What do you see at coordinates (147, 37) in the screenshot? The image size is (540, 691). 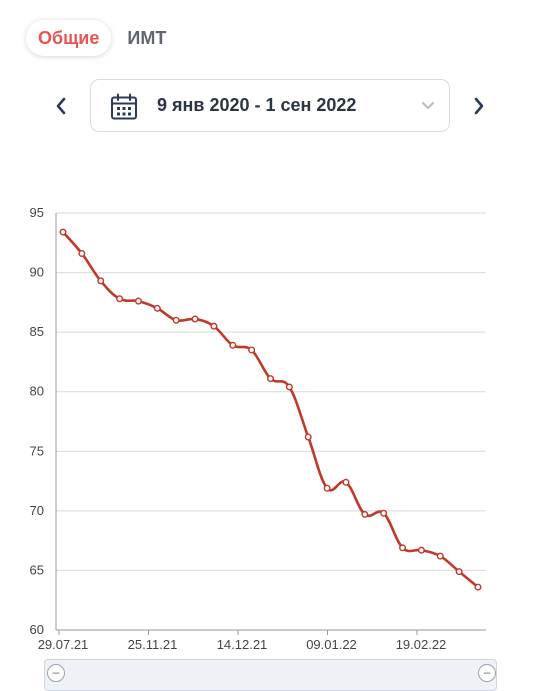 I see `tab-bmi: ИМТ` at bounding box center [147, 37].